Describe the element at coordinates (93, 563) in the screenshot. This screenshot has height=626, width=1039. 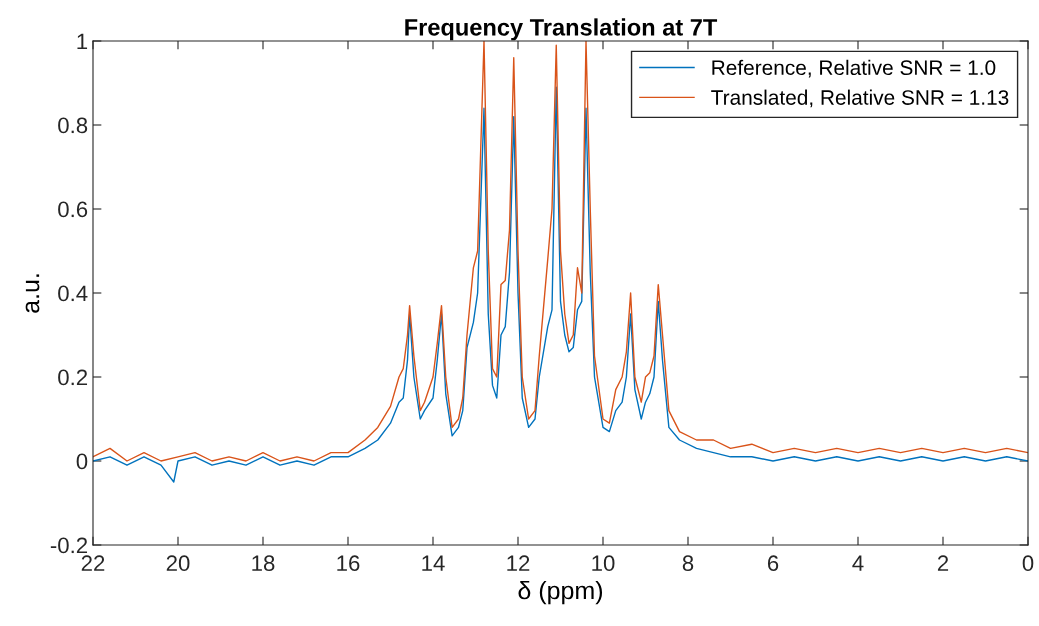
I see `x-tick-label: 22` at that location.